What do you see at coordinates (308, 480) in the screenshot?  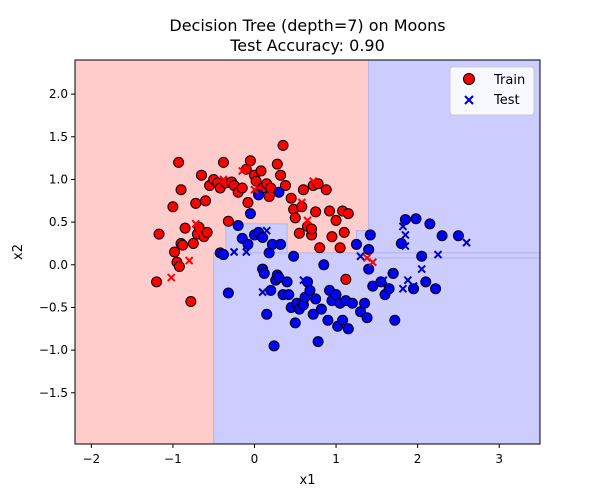 I see `x-axis-label: x1` at bounding box center [308, 480].